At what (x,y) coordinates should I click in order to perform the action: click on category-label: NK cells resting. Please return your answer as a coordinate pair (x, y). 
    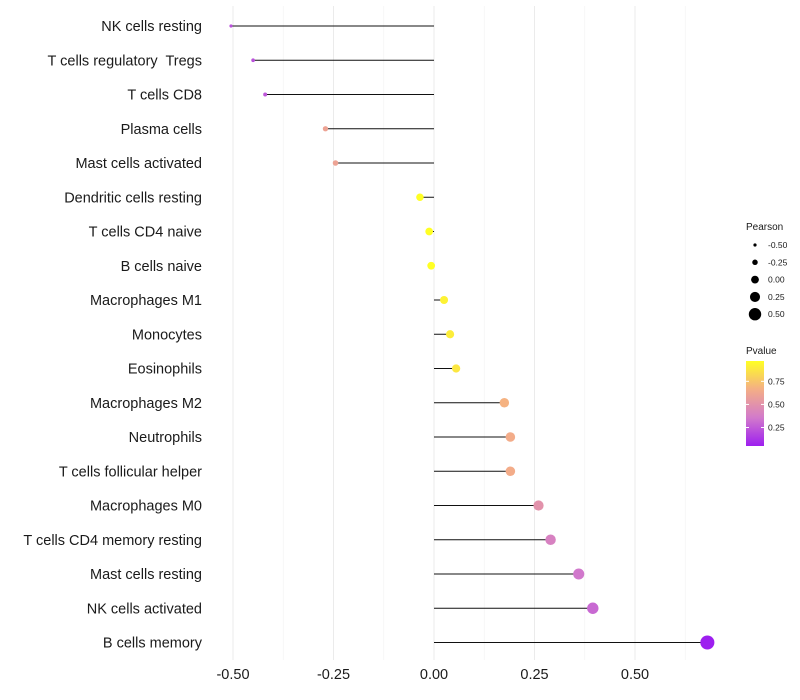
    Looking at the image, I should click on (151, 27).